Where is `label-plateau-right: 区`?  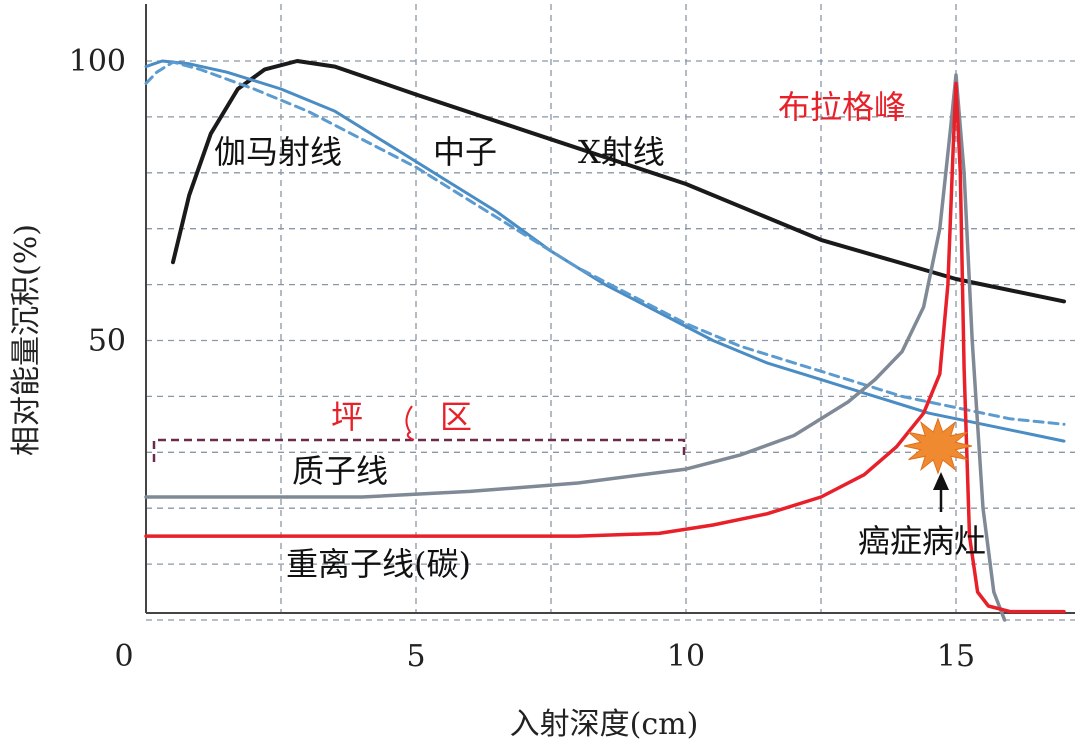 label-plateau-right: 区 is located at coordinates (456, 417).